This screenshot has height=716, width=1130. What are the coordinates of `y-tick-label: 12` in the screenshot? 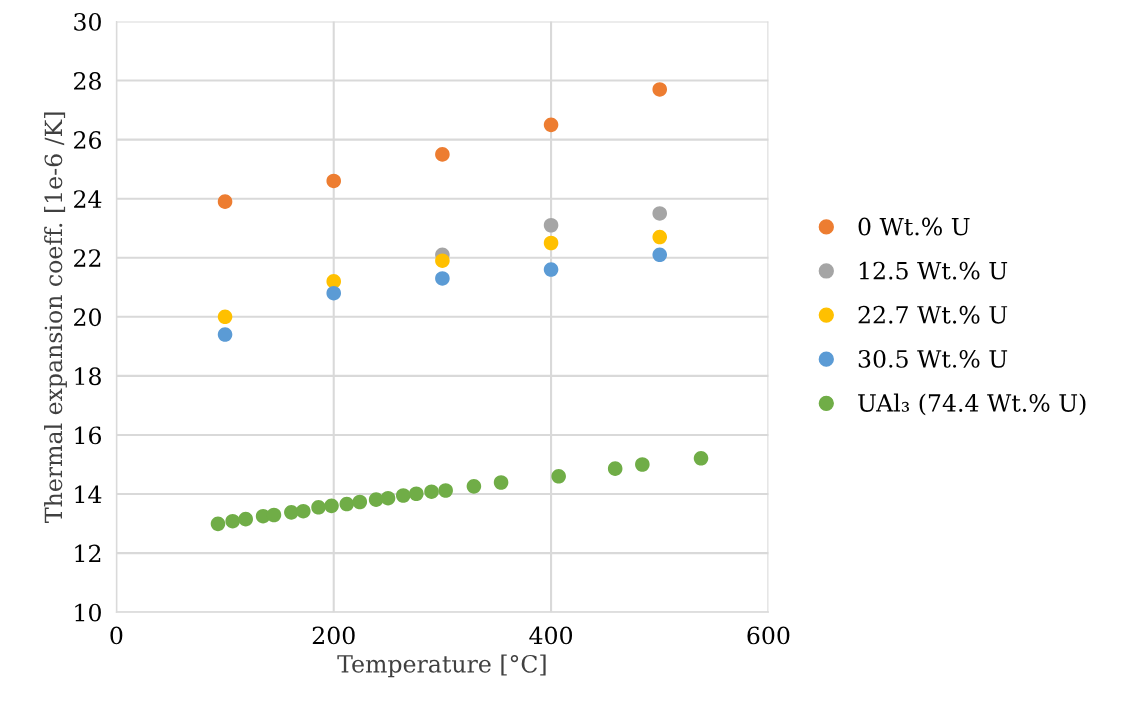 It's located at (88, 553).